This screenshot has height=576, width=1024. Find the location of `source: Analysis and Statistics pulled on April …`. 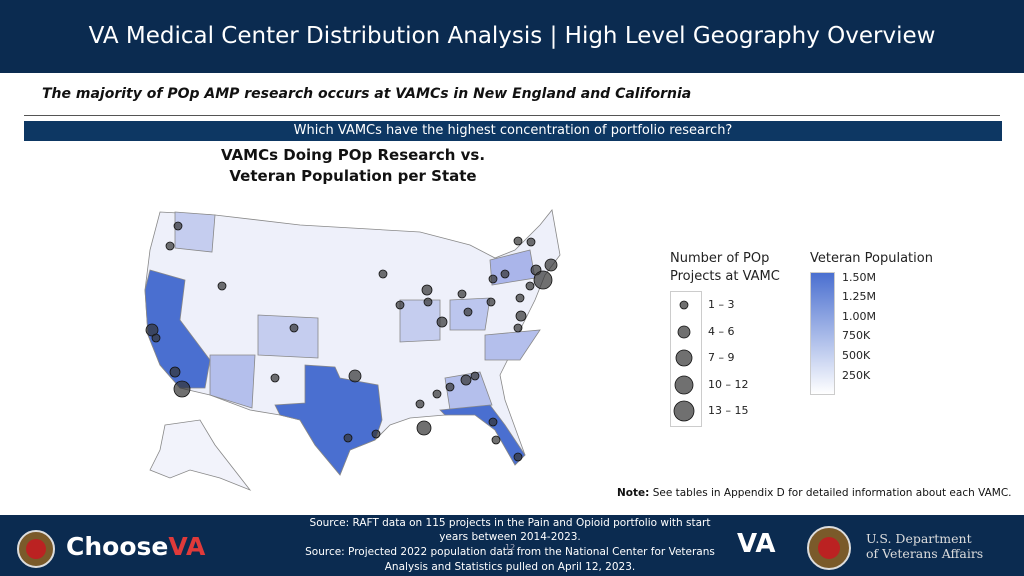

source: Analysis and Statistics pulled on April … is located at coordinates (510, 567).